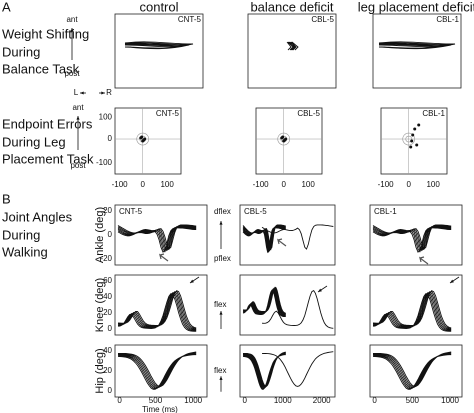  I want to click on row-title: Weight Shifting, so click(45, 33).